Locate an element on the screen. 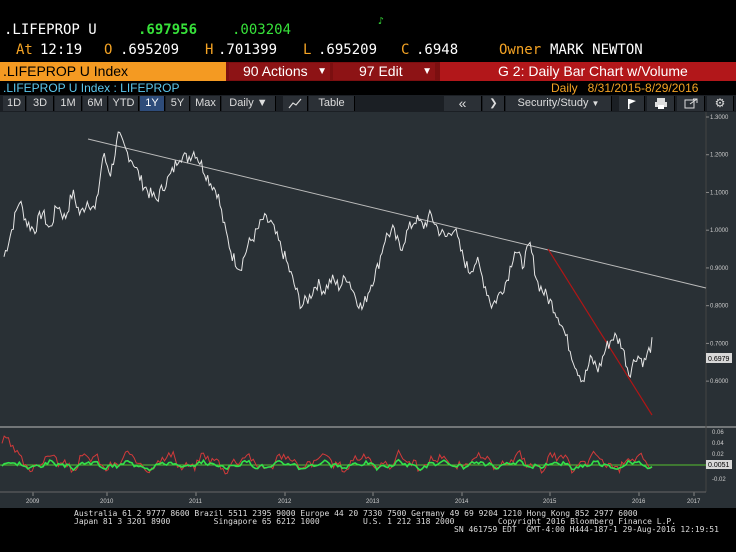  alert-icon: ♪ is located at coordinates (381, 21).